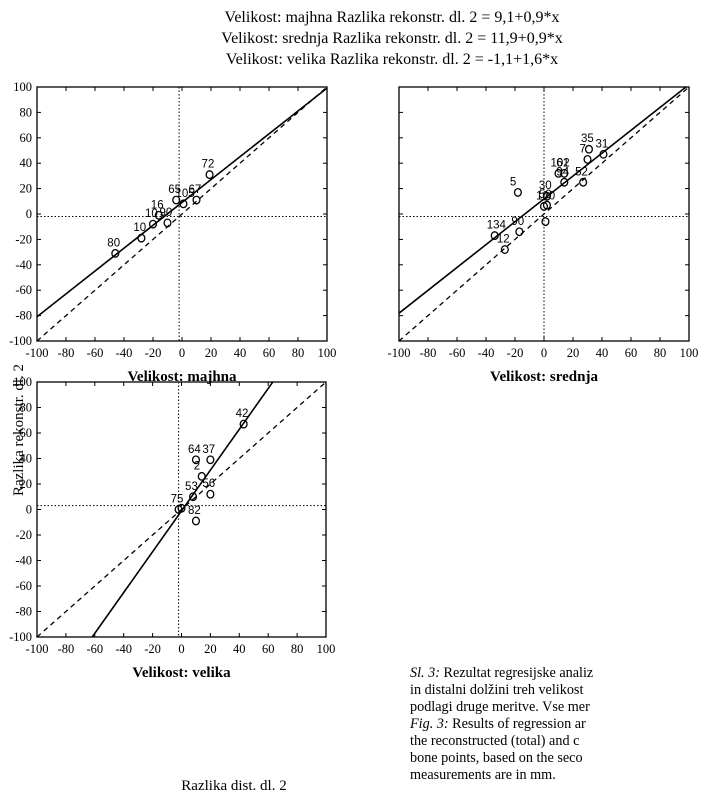  What do you see at coordinates (242, 414) in the screenshot?
I see `point-label: 42` at bounding box center [242, 414].